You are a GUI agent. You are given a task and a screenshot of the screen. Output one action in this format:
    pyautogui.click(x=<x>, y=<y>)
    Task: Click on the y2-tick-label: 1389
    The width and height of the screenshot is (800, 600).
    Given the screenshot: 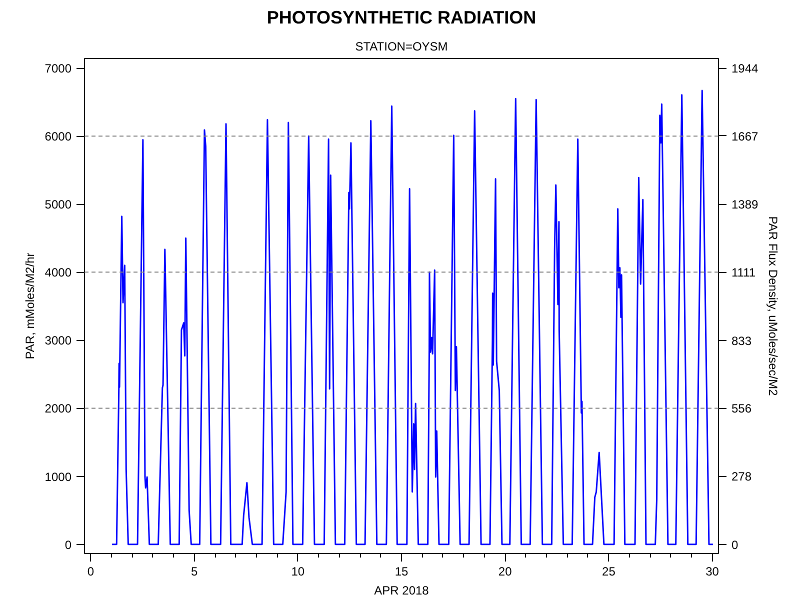 What is the action you would take?
    pyautogui.click(x=745, y=205)
    